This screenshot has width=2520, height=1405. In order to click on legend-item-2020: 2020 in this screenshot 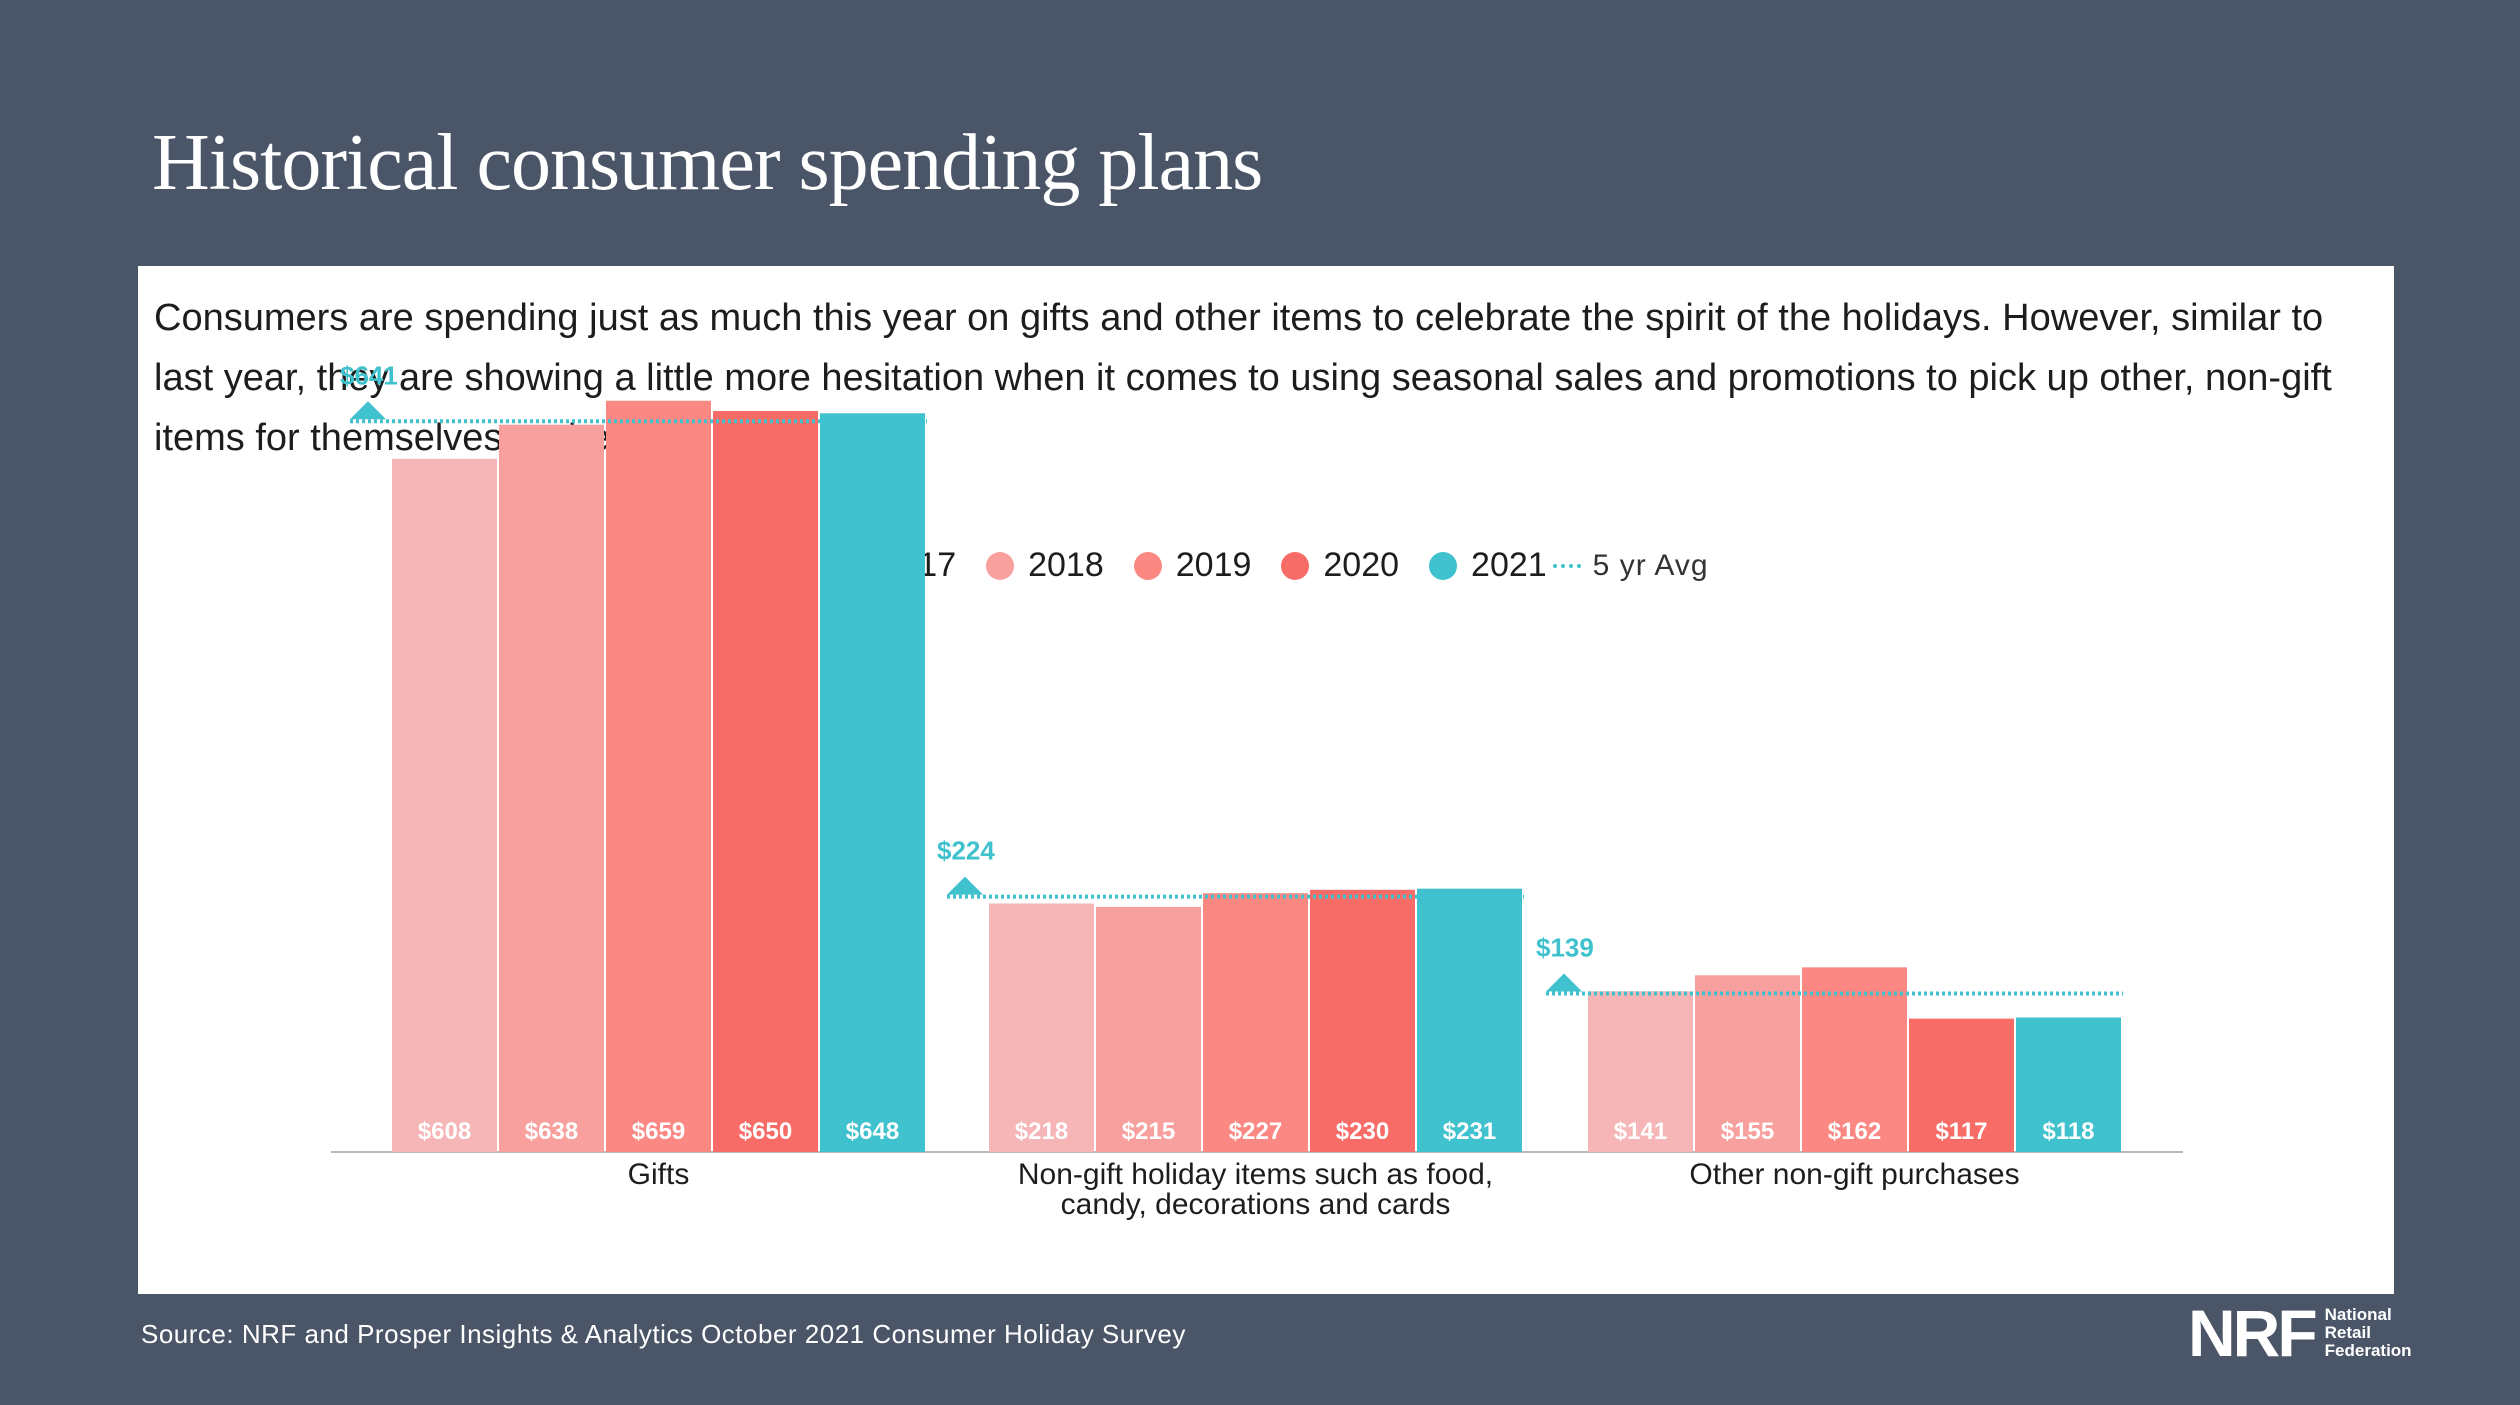, I will do `click(1340, 565)`.